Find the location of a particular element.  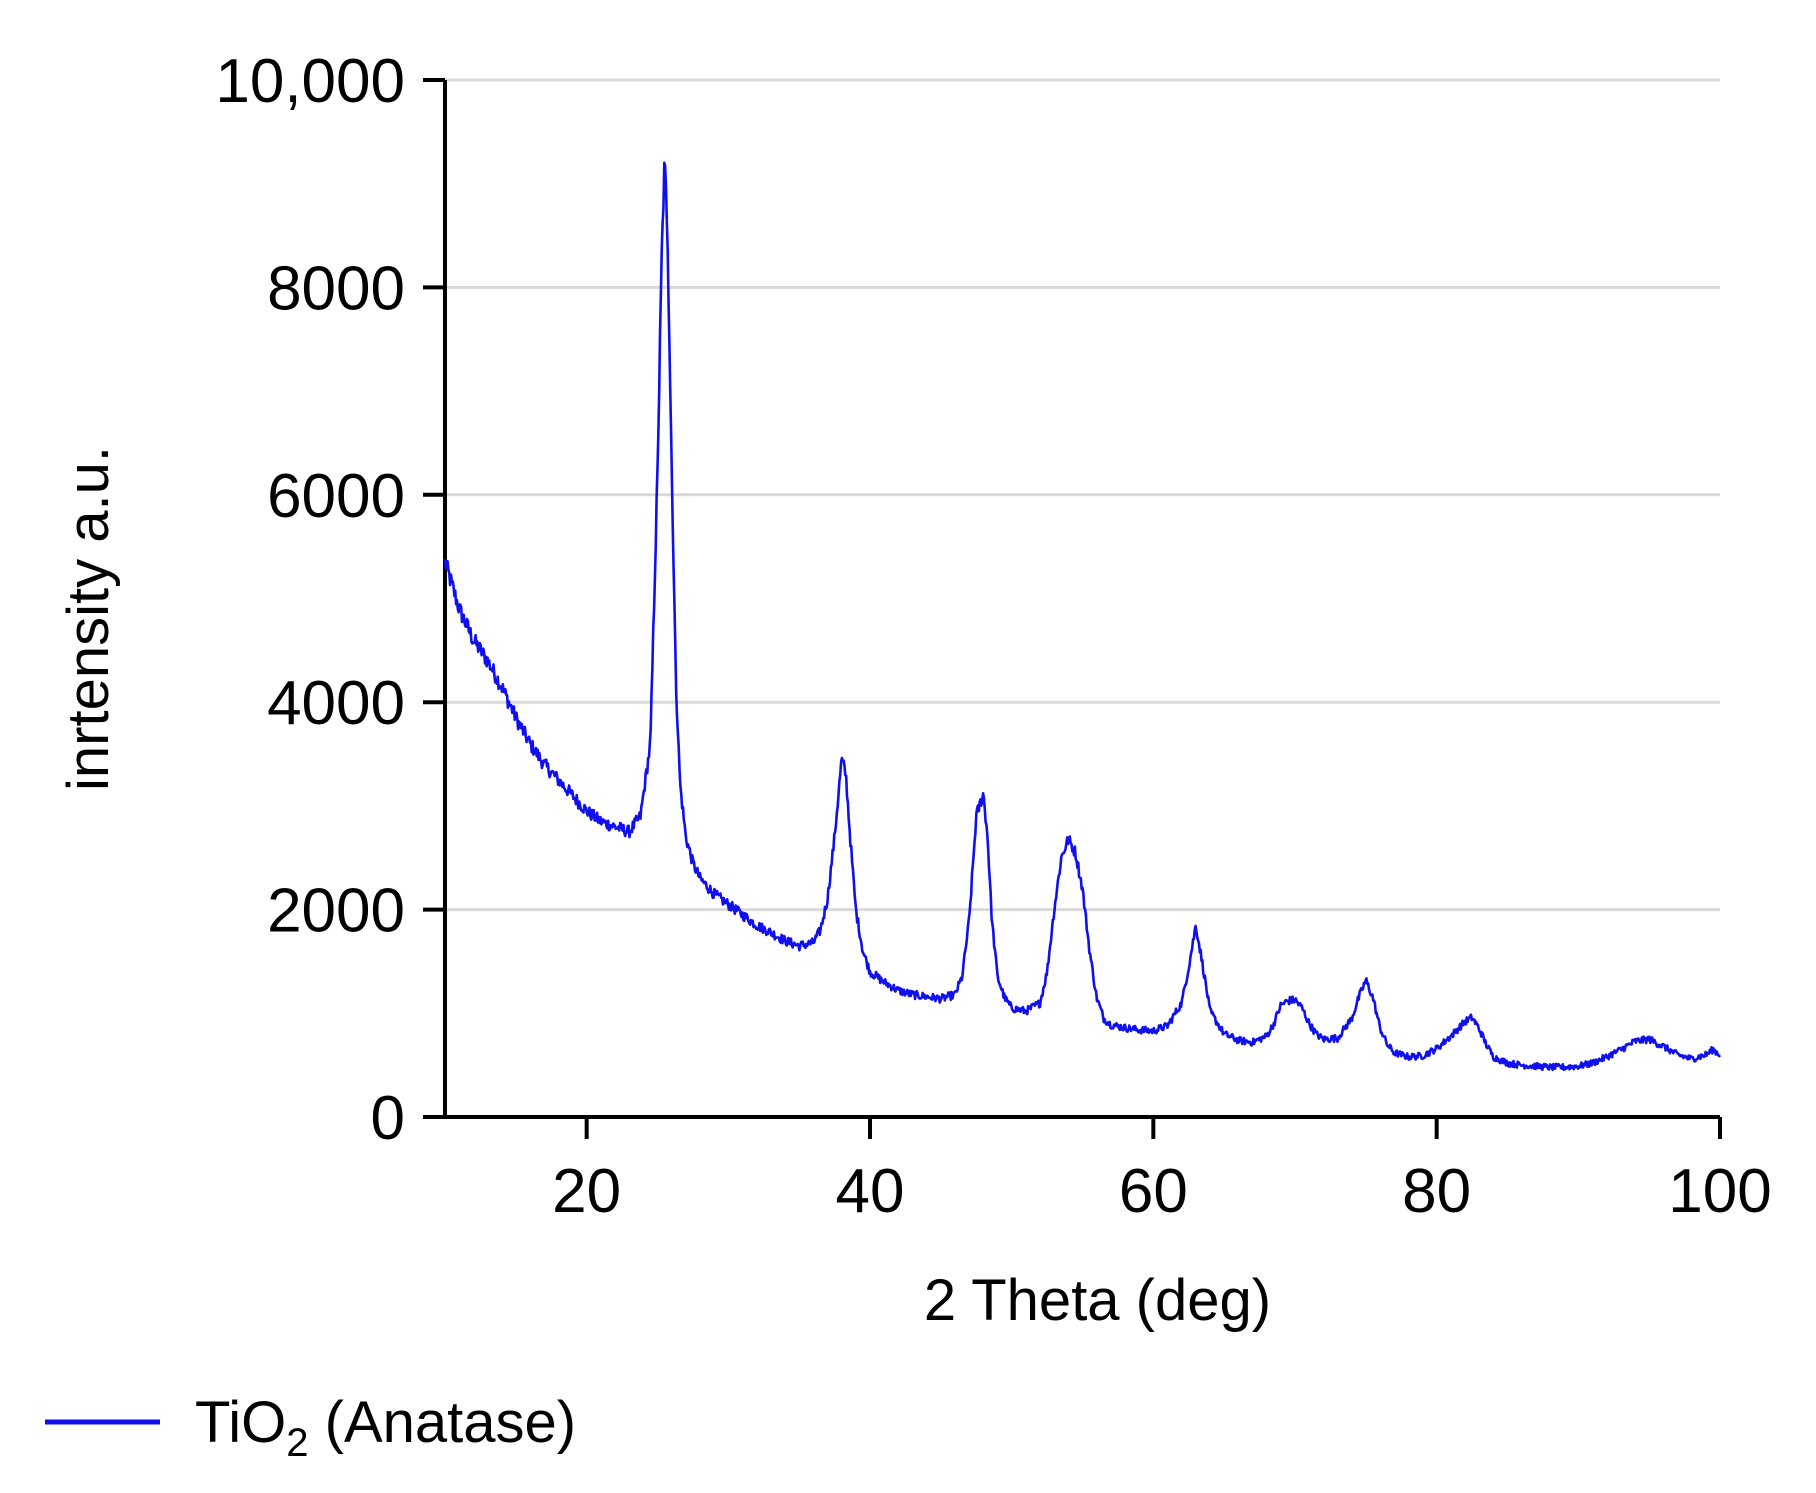

legend-label: TiO2 (Anatase) is located at coordinates (385, 1427).